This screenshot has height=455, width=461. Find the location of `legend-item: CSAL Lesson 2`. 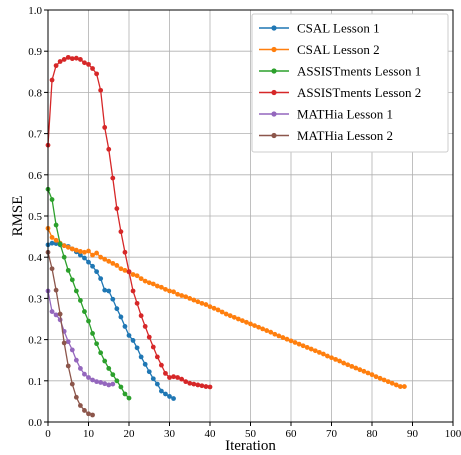

legend-item: CSAL Lesson 2 is located at coordinates (319, 49).